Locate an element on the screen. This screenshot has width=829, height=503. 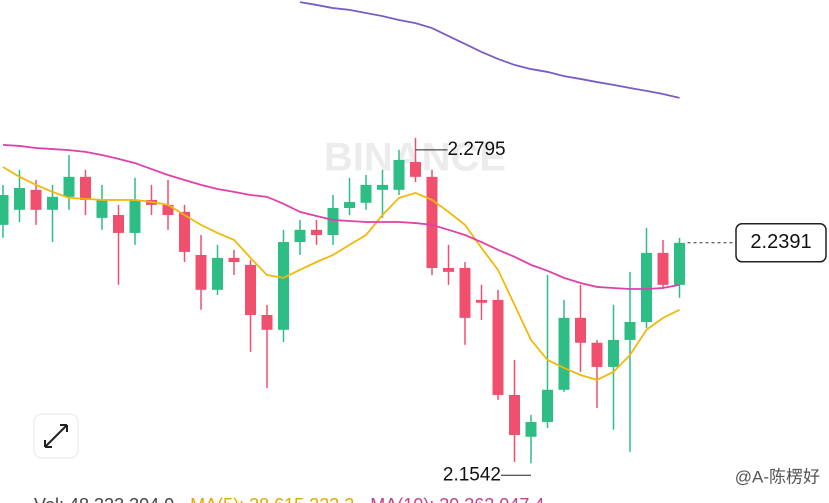
ma-line is located at coordinates (489, 50).